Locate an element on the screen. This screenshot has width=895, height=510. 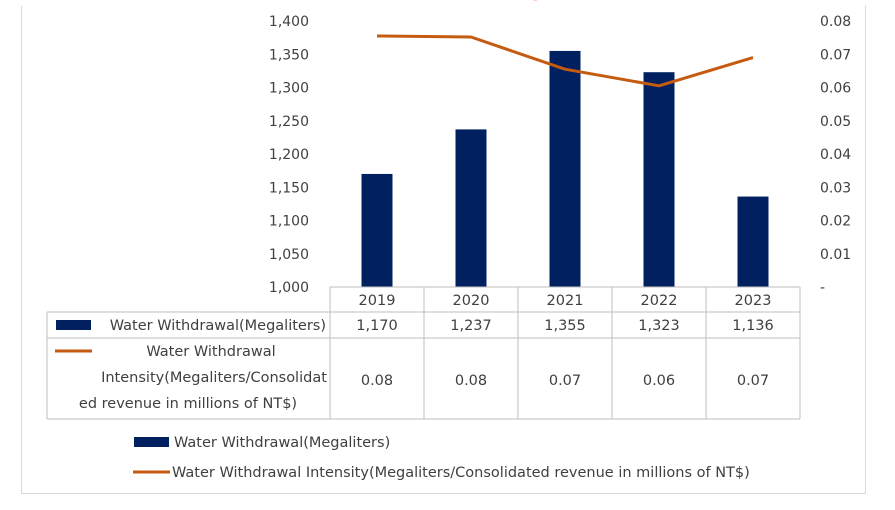
data-label: 1,136 is located at coordinates (753, 326).